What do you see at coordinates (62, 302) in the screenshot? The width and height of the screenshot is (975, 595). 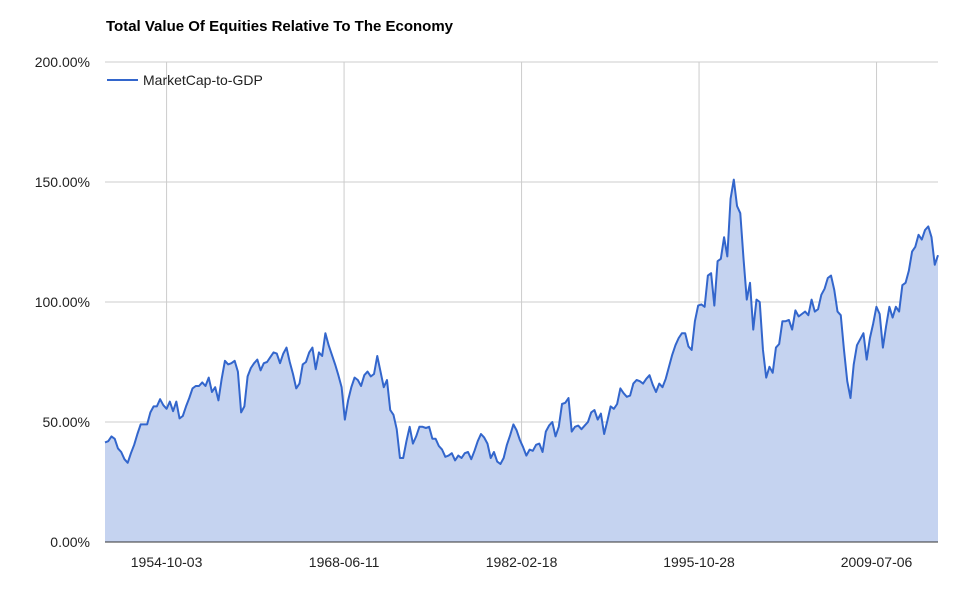 I see `y-tick-label: 100.00%` at bounding box center [62, 302].